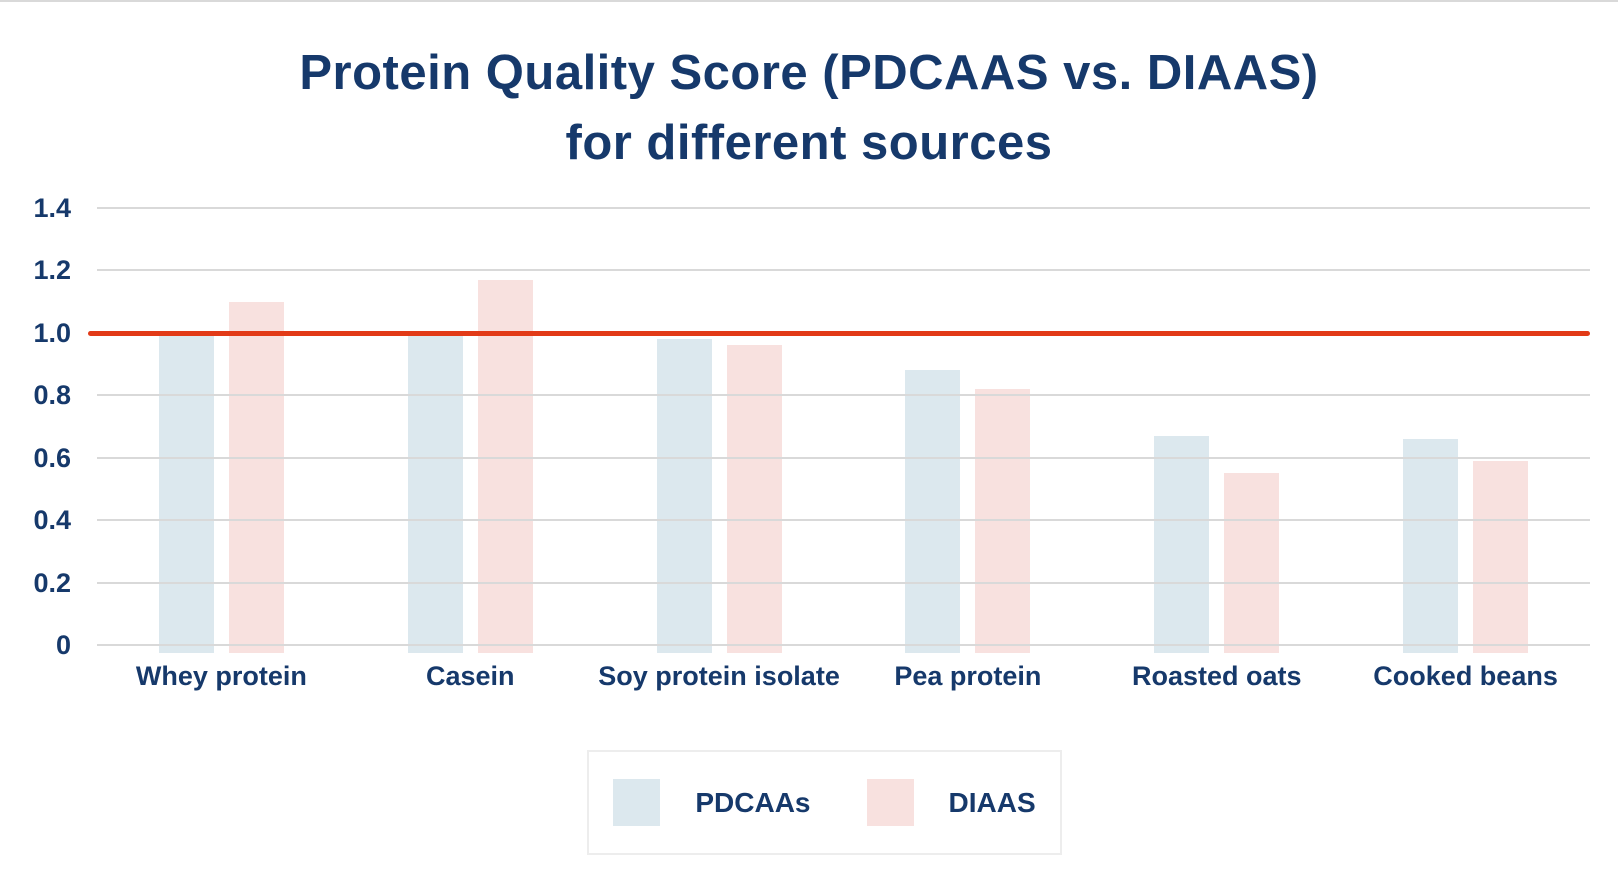 The width and height of the screenshot is (1618, 875). Describe the element at coordinates (843, 457) in the screenshot. I see `gridline-0.6` at that location.